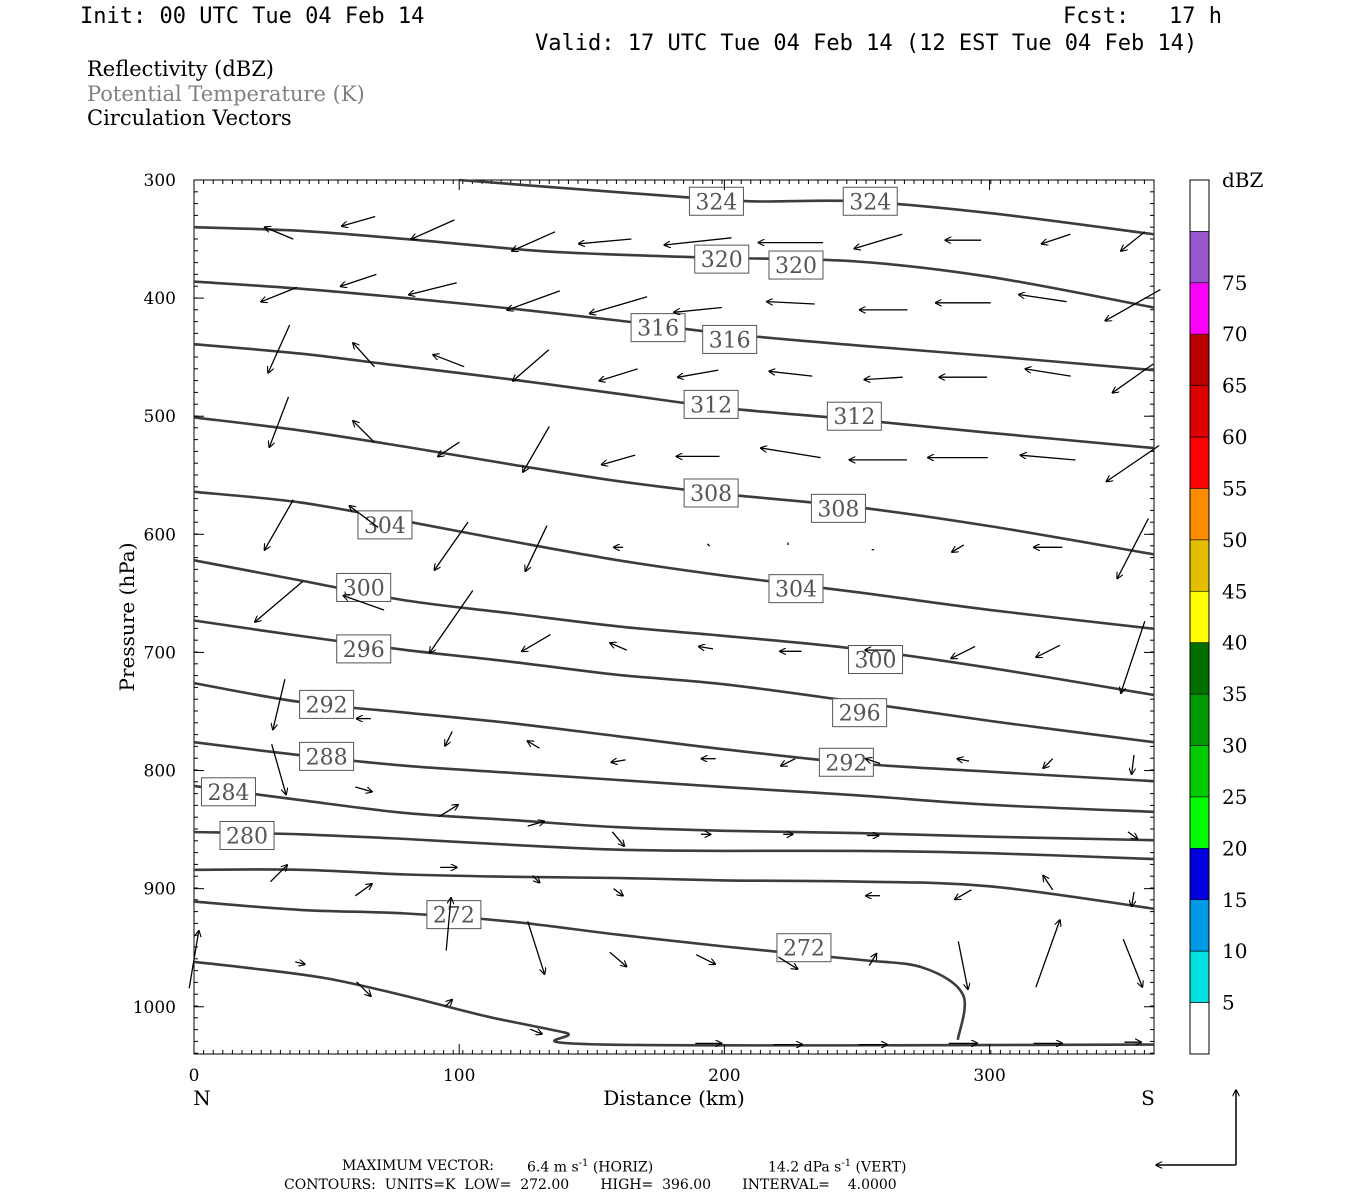 This screenshot has width=1350, height=1200. What do you see at coordinates (1218, 617) in the screenshot?
I see `dbz-colorbar: 5 10 15 20 25 30 35 40 45 50 55 60 65 70 75` at bounding box center [1218, 617].